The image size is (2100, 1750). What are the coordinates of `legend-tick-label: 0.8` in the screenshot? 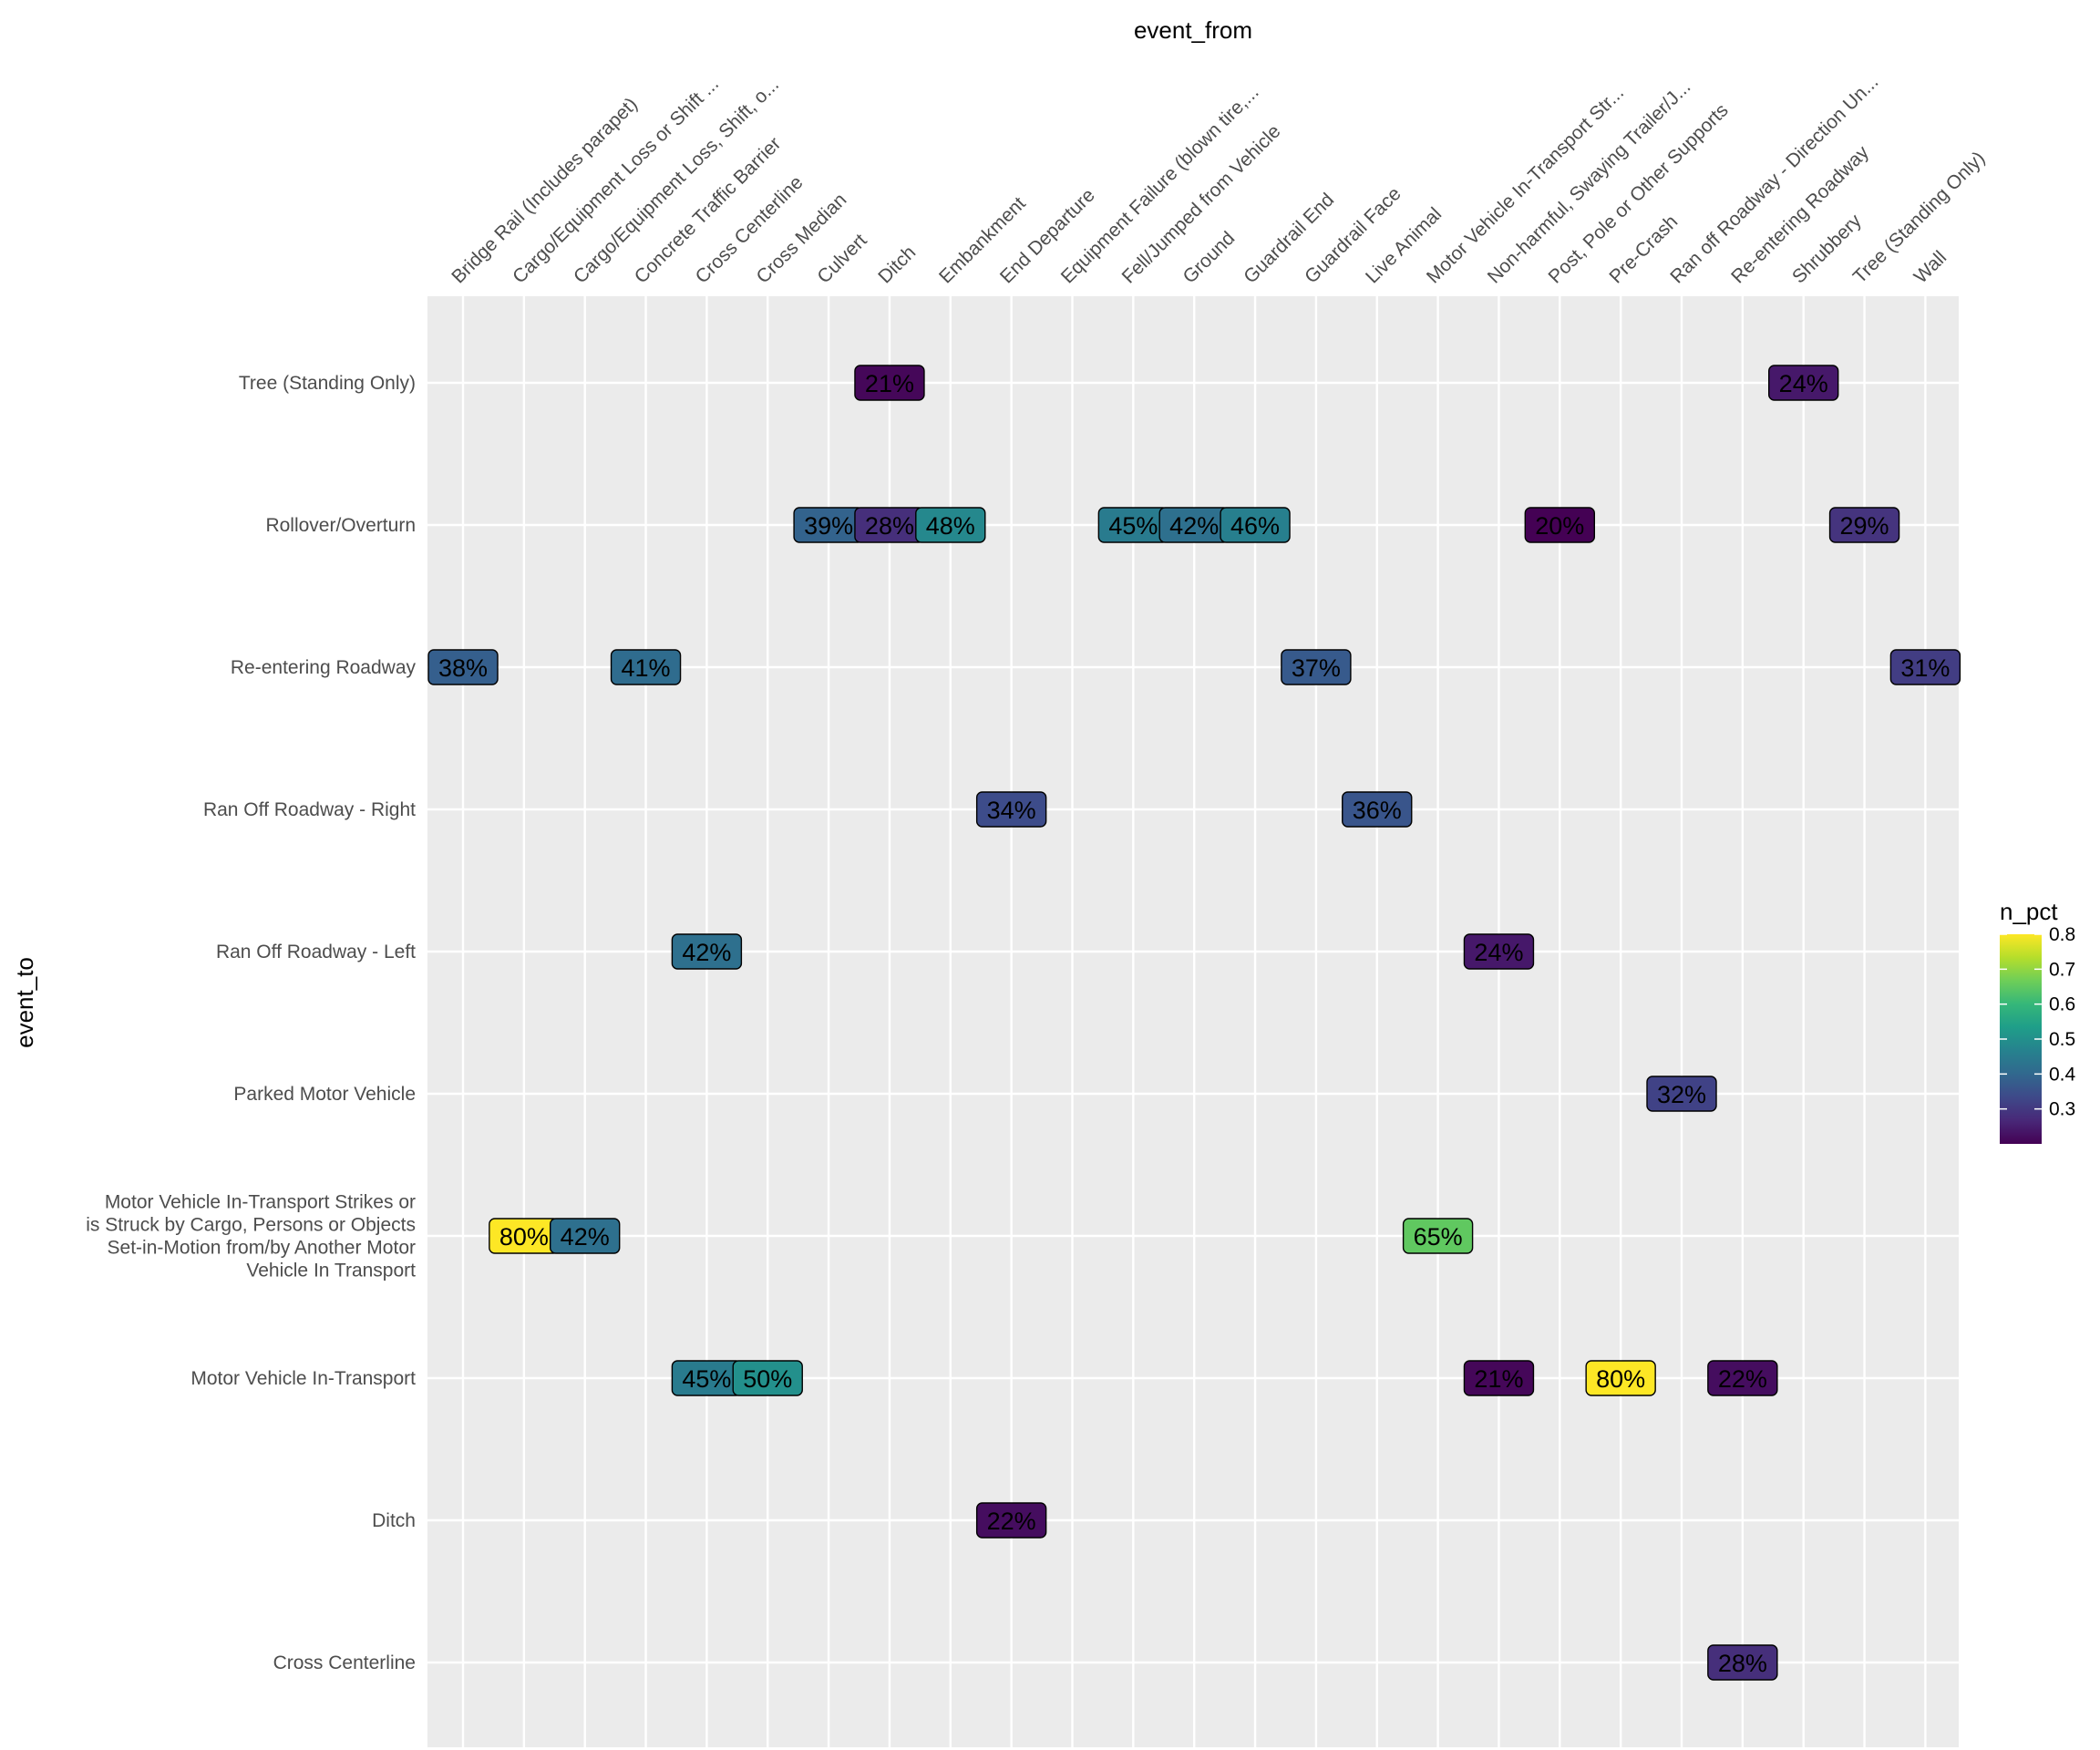 It's located at (2062, 934).